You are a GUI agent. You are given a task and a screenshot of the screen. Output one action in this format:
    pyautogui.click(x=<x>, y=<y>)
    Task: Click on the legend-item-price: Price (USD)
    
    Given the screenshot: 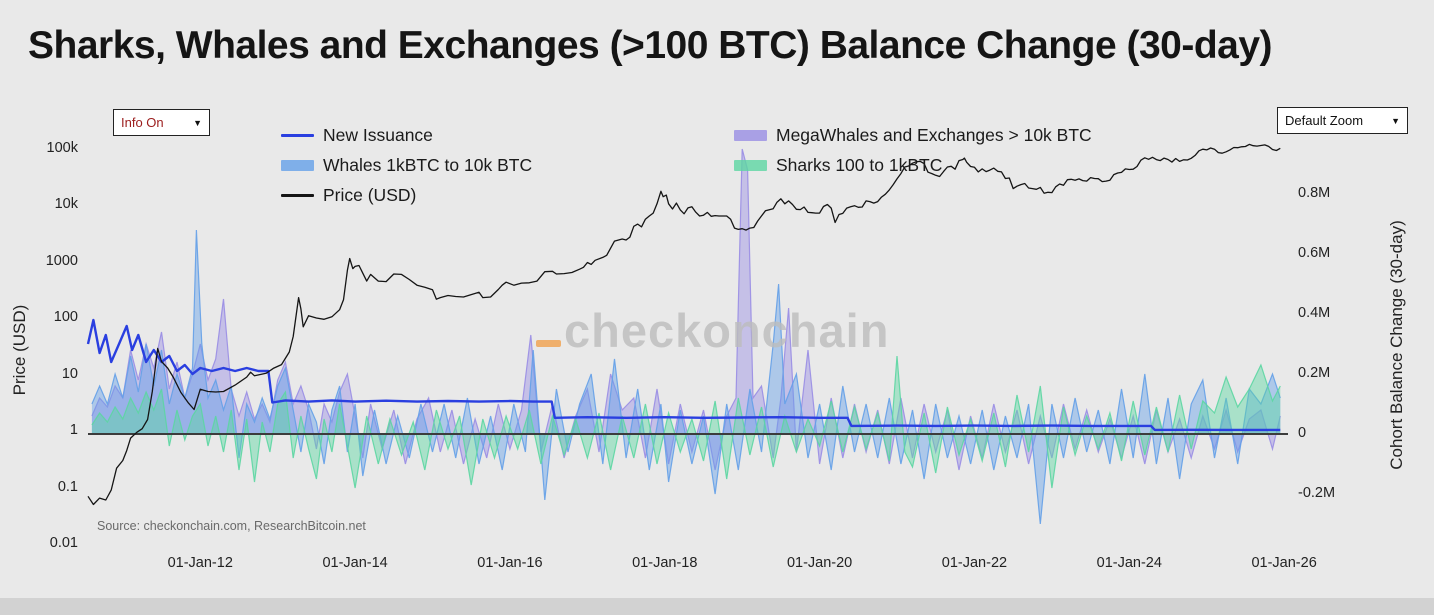 What is the action you would take?
    pyautogui.click(x=406, y=195)
    